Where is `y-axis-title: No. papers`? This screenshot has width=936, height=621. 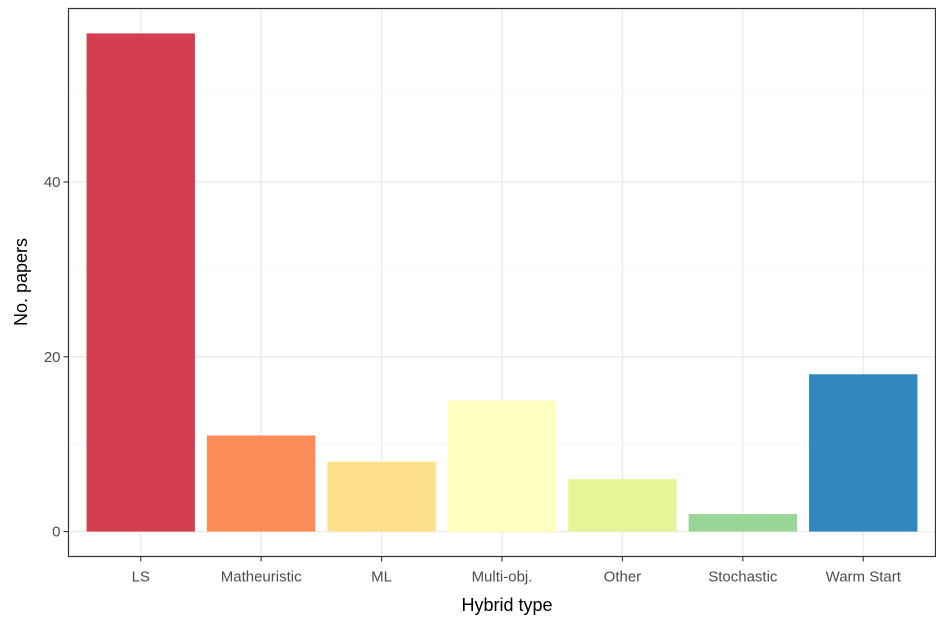 y-axis-title: No. papers is located at coordinates (21, 282).